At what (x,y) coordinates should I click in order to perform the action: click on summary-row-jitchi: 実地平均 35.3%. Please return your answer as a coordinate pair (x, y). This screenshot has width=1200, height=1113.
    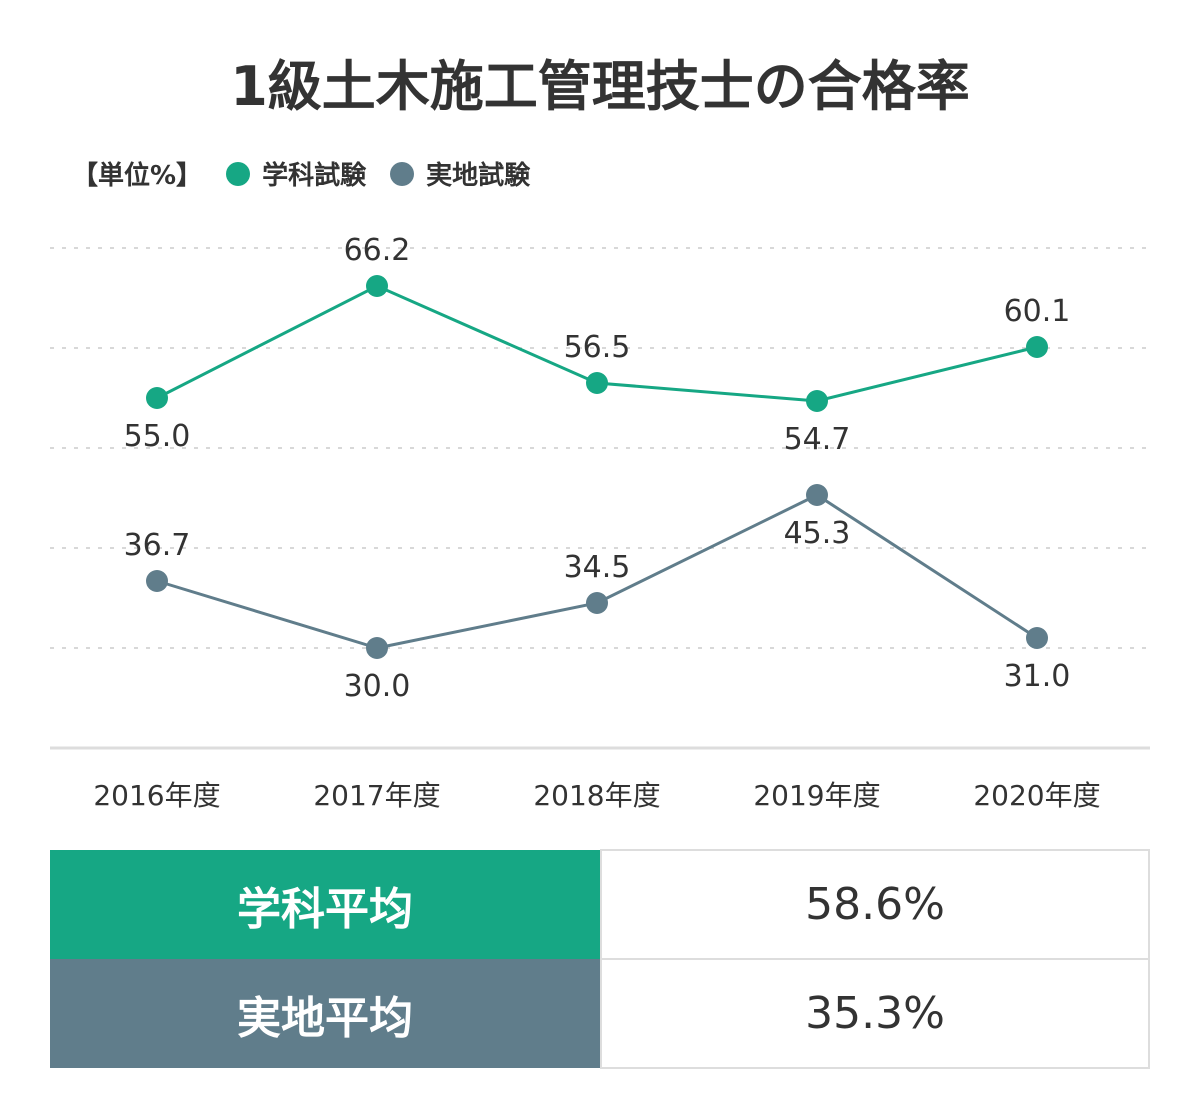
    Looking at the image, I should click on (600, 1013).